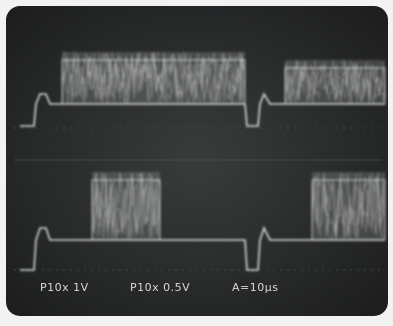 The height and width of the screenshot is (326, 393). Describe the element at coordinates (255, 287) in the screenshot. I see `timebase-label: A=10μs` at that location.